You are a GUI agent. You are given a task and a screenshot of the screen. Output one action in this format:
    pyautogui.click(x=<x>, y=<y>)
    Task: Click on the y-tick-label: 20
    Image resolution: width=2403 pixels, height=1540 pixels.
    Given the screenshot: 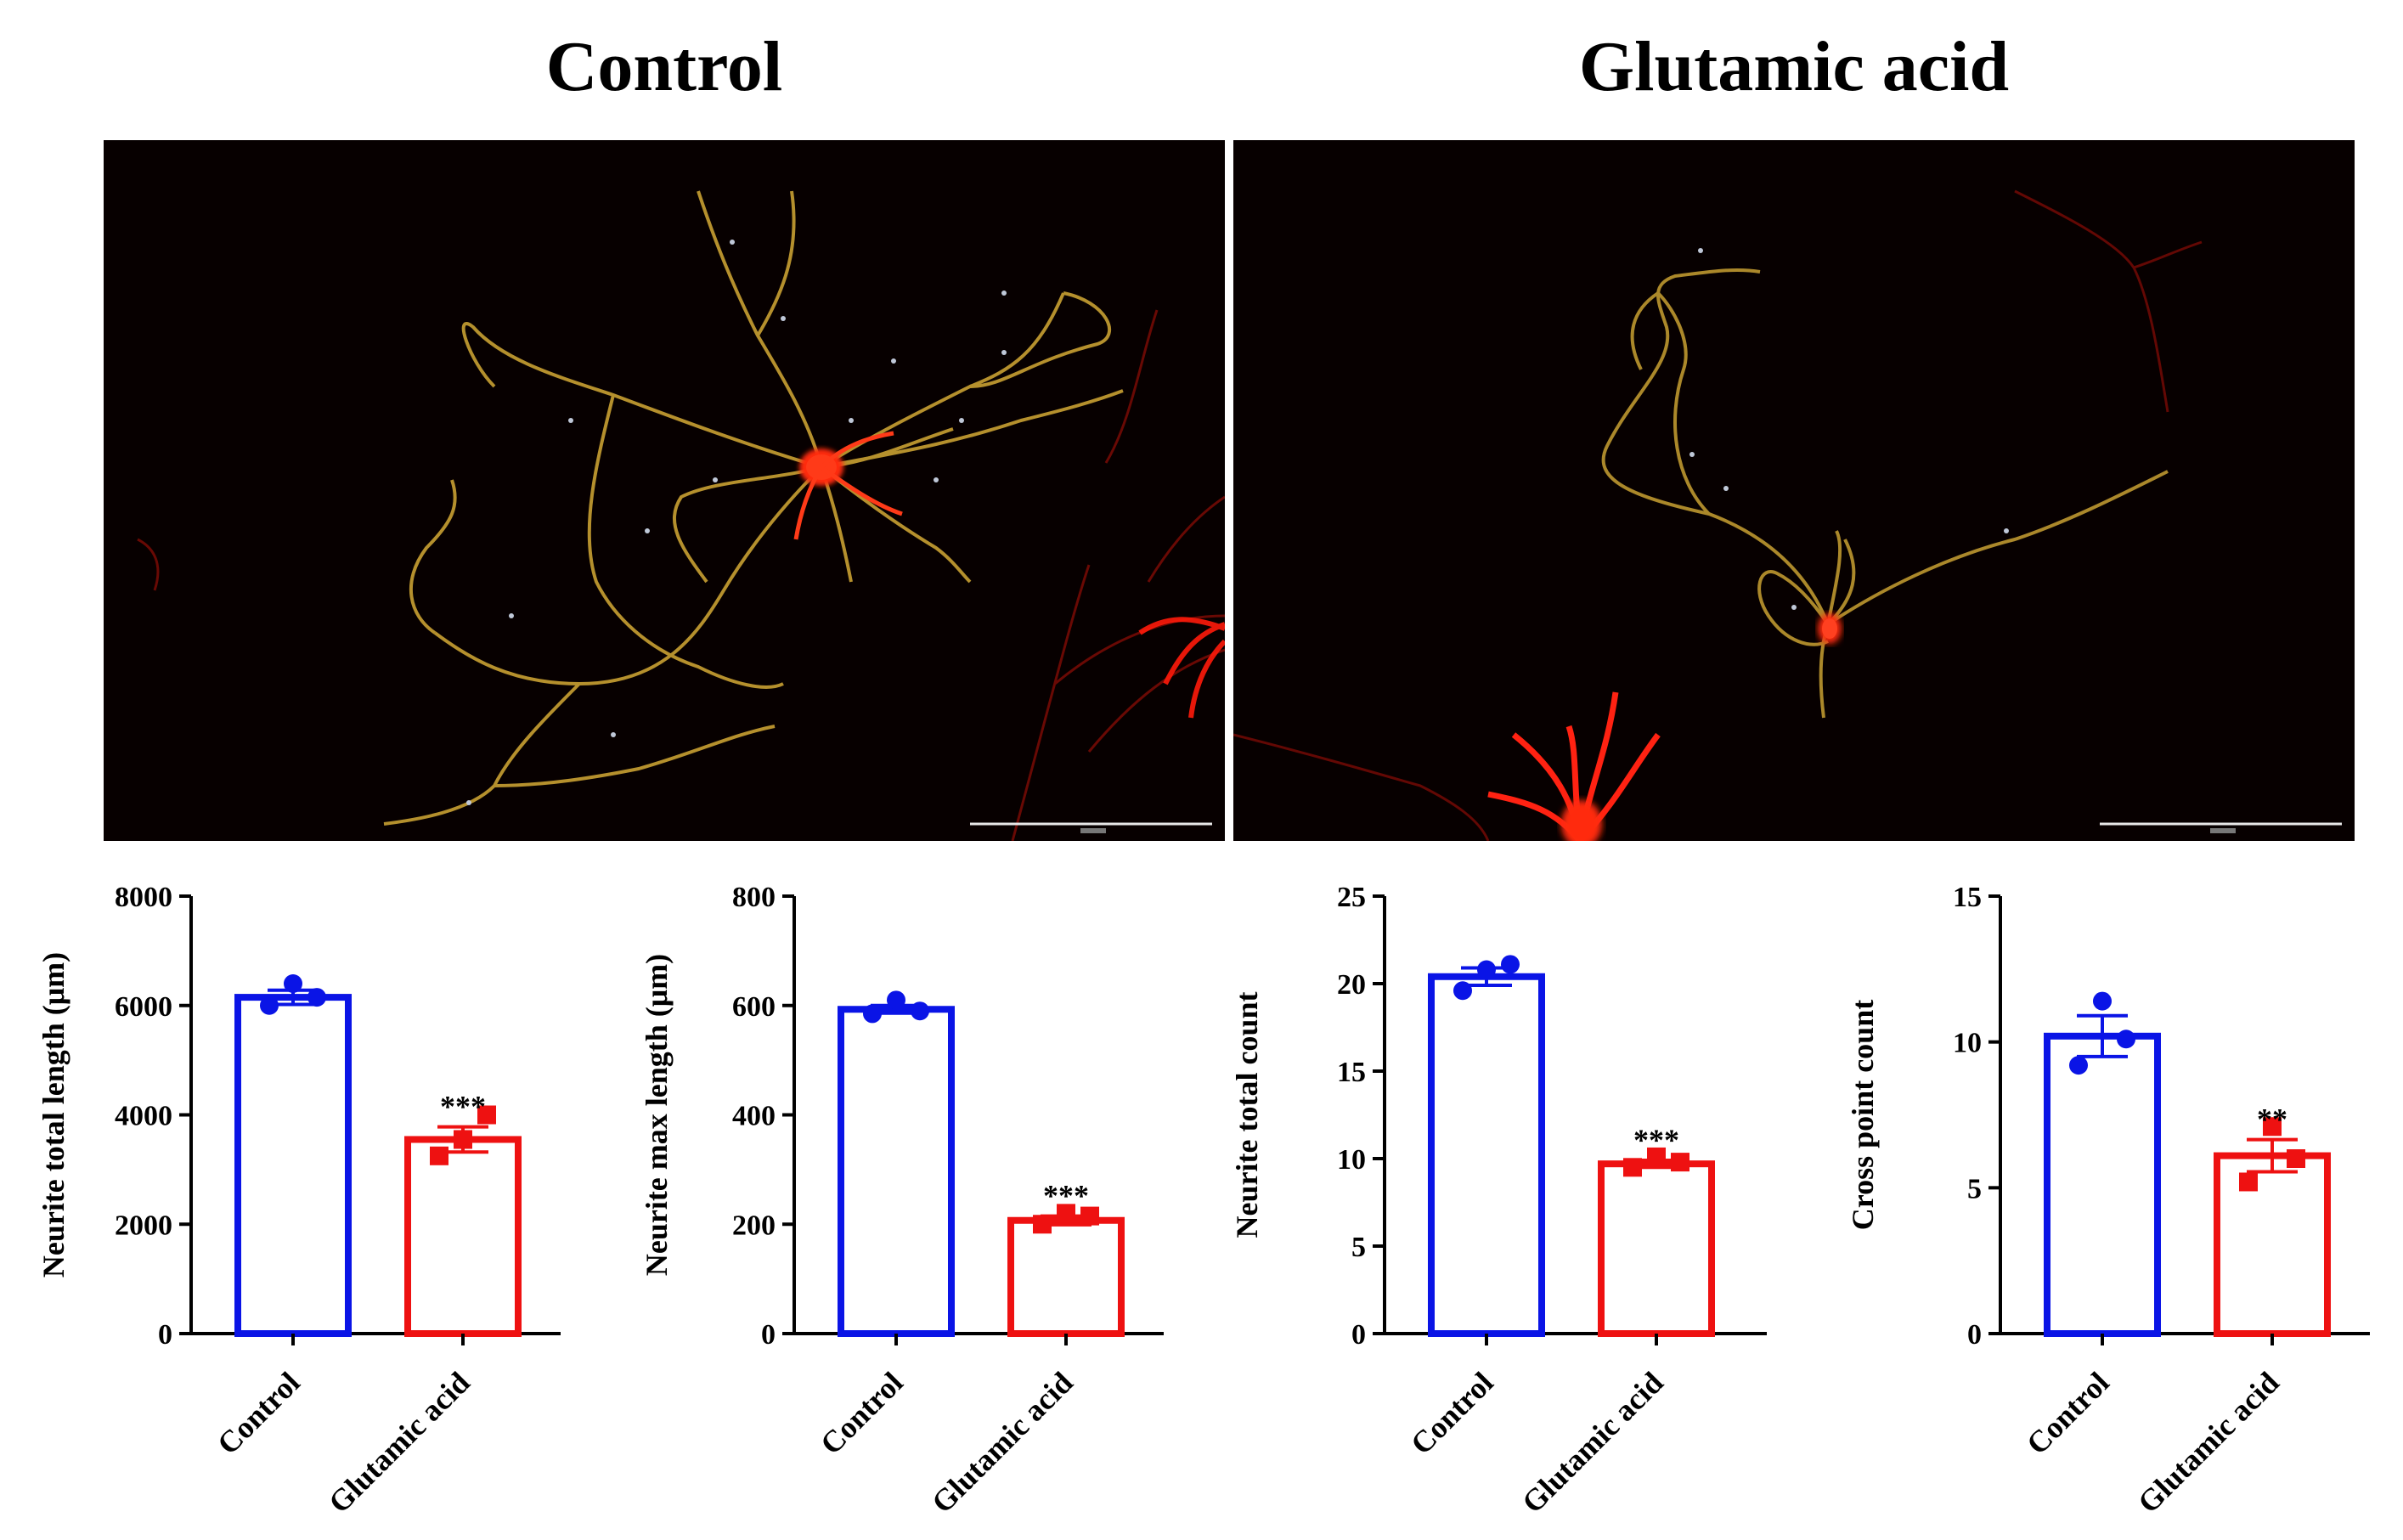 What is the action you would take?
    pyautogui.click(x=1351, y=985)
    